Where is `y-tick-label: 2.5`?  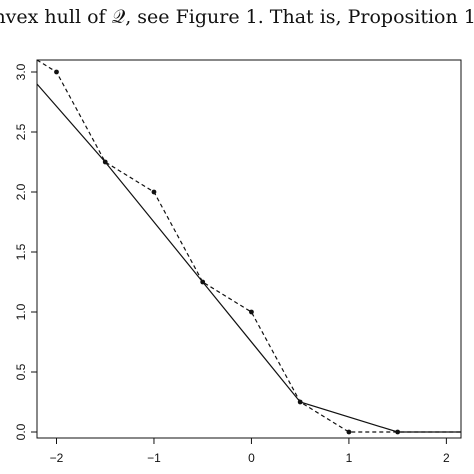
y-tick-label: 2.5 is located at coordinates (21, 131).